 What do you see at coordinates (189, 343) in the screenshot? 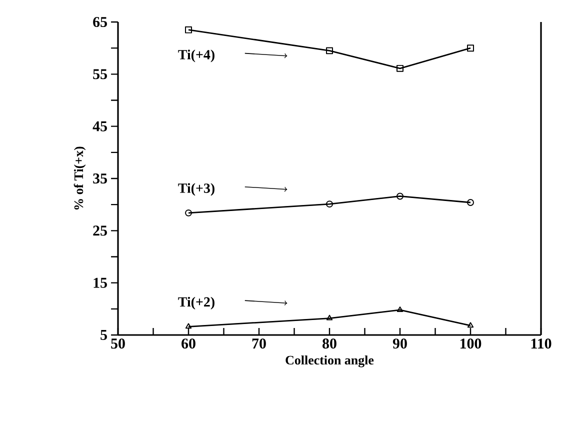
I see `x-tick-label: 60` at bounding box center [189, 343].